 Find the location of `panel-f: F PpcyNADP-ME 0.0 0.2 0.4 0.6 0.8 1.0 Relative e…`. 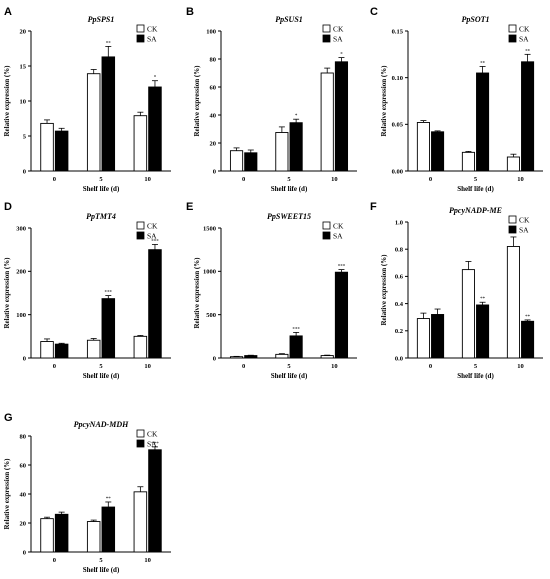

panel-f: F PpcyNADP-ME 0.0 0.2 0.4 0.6 0.8 1.0 Relative e… is located at coordinates (456, 290).